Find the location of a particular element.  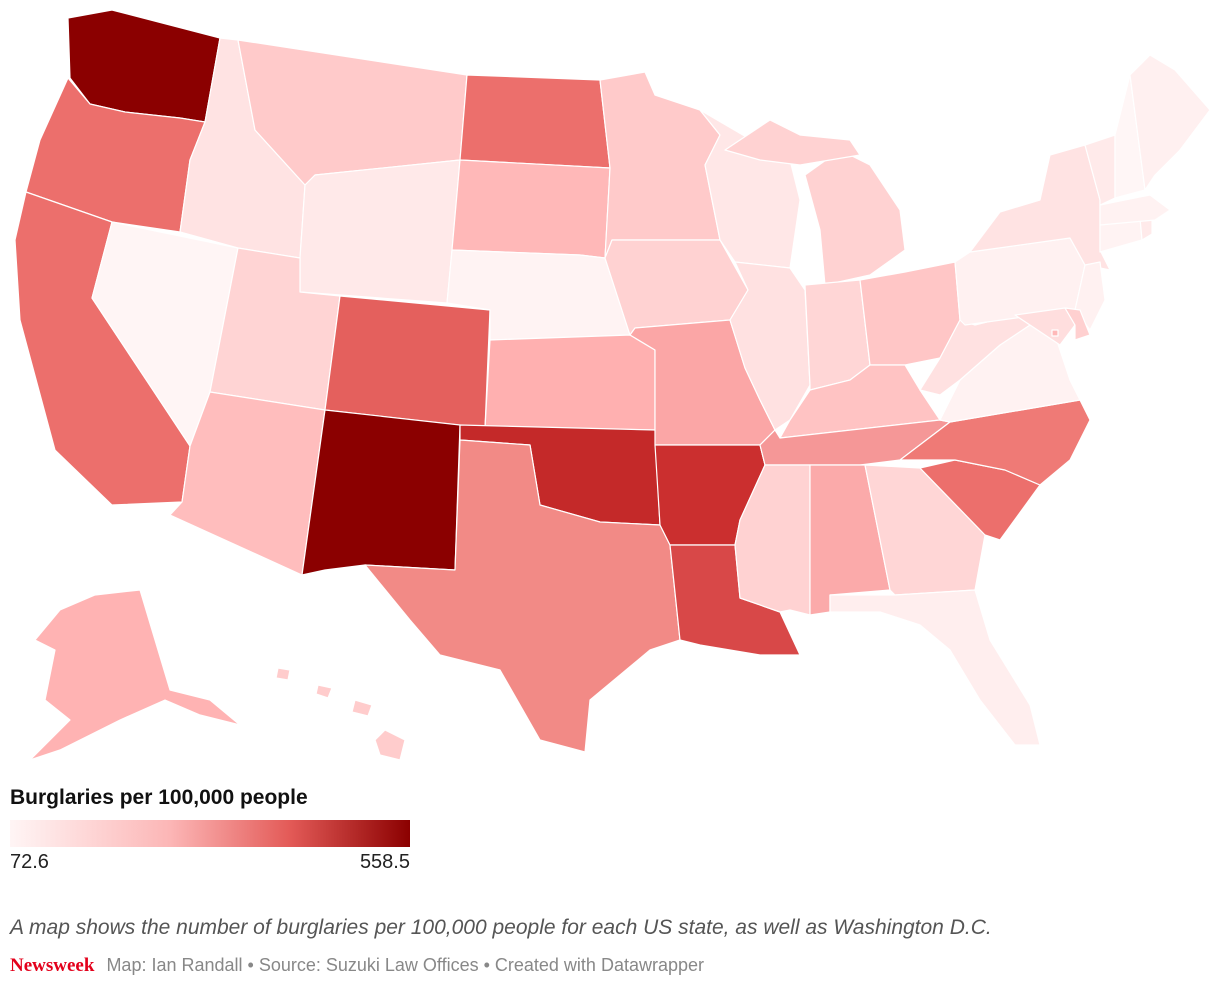

state-massachusetts is located at coordinates (1135, 210).